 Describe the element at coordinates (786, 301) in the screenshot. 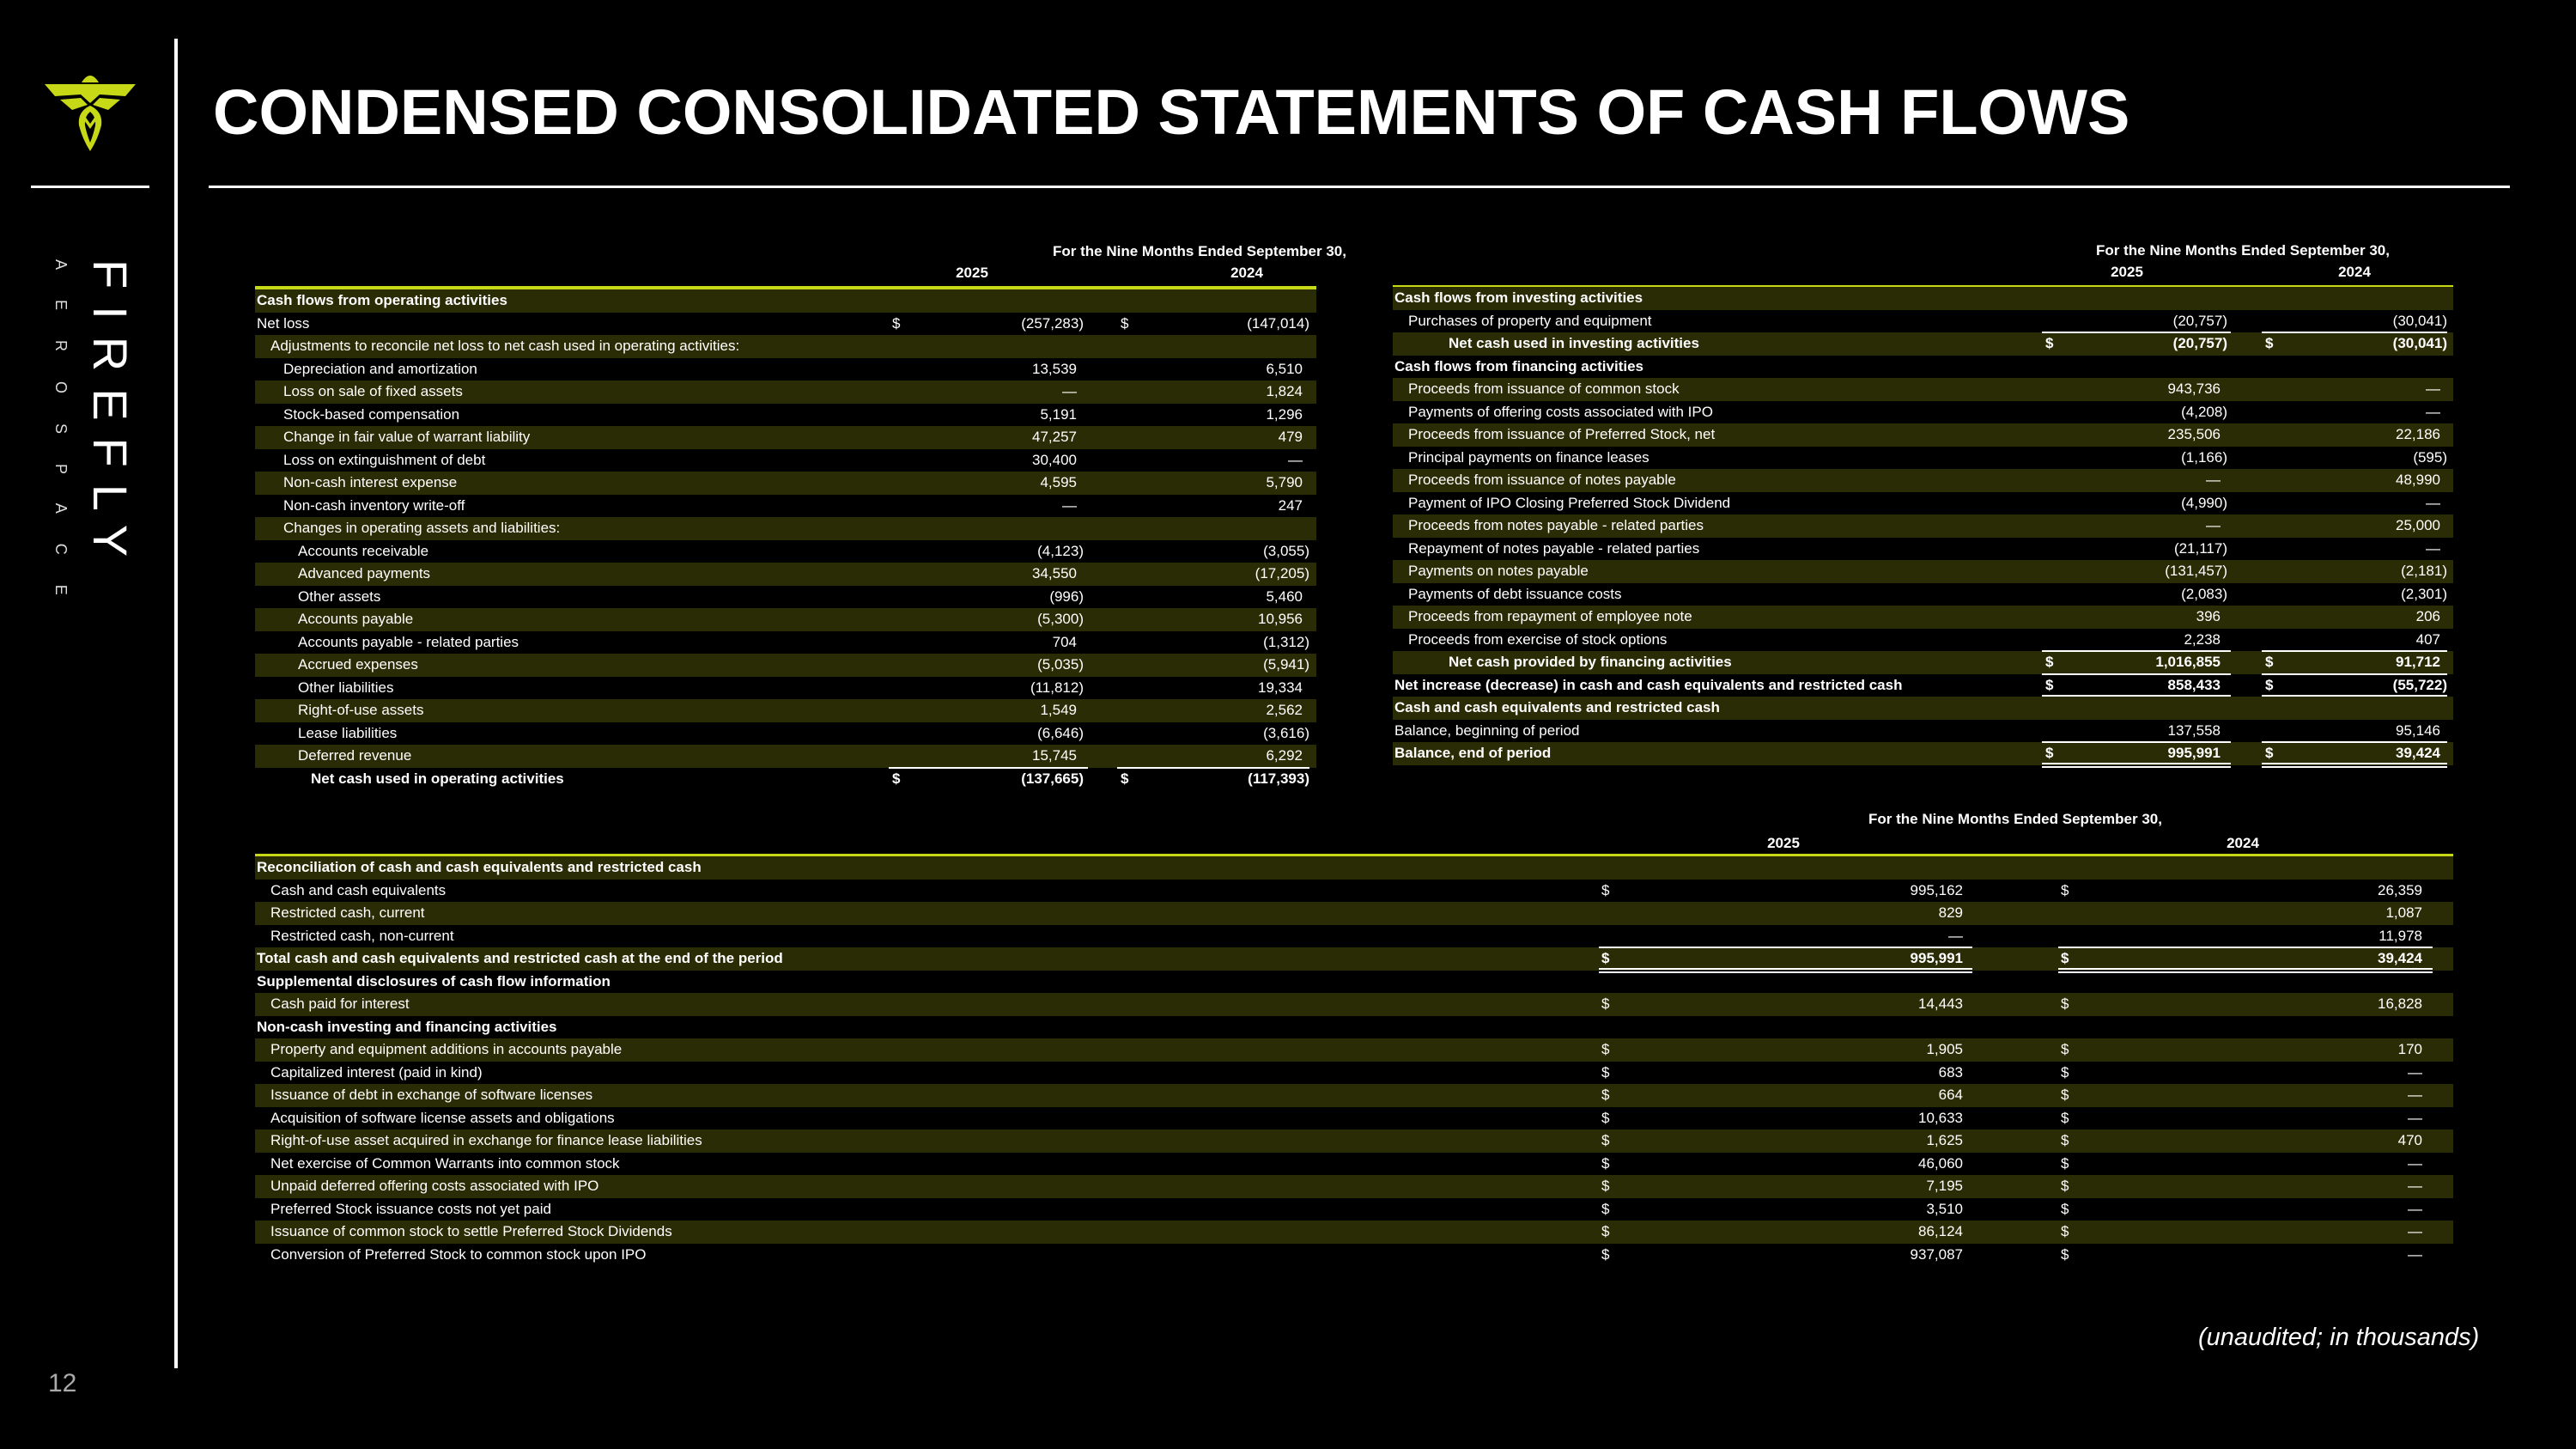

I see `table-row: Cash flows from operating activities` at that location.